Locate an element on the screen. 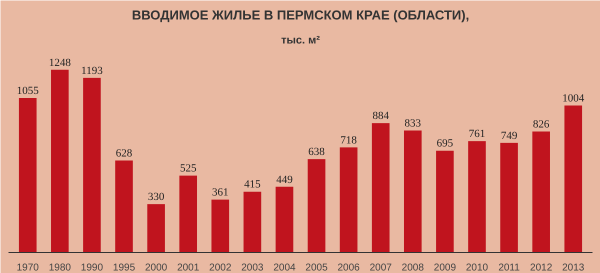 The image size is (600, 273). data-label: 833 is located at coordinates (413, 124).